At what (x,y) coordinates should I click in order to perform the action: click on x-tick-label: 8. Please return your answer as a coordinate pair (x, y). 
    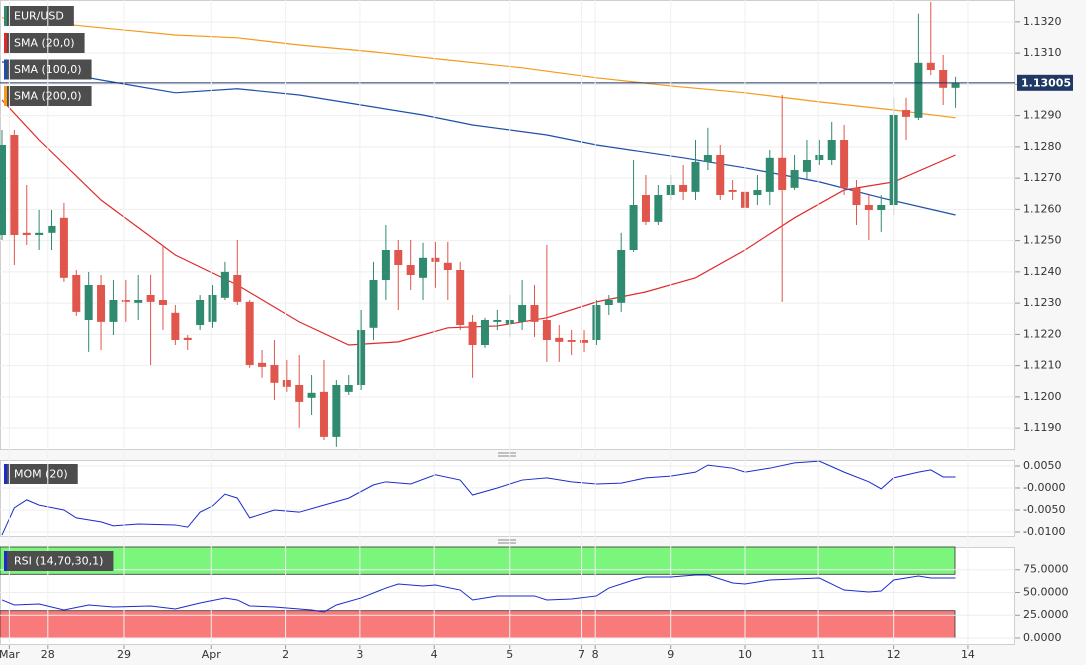
    Looking at the image, I should click on (595, 654).